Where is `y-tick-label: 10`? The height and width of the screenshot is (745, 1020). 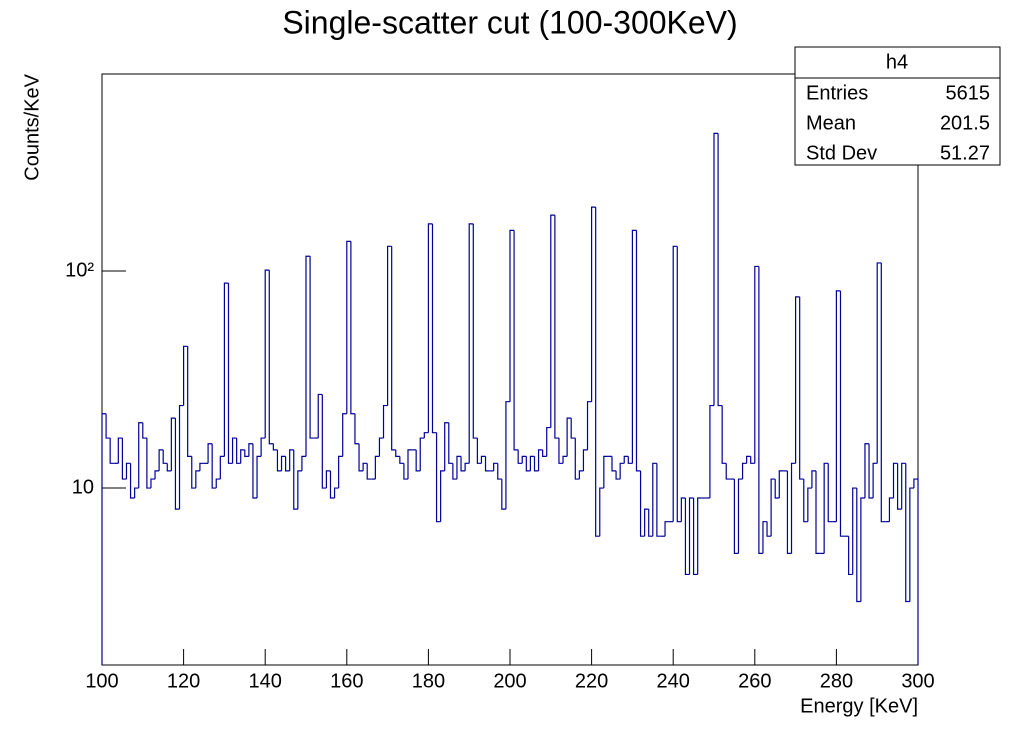
y-tick-label: 10 is located at coordinates (83, 487).